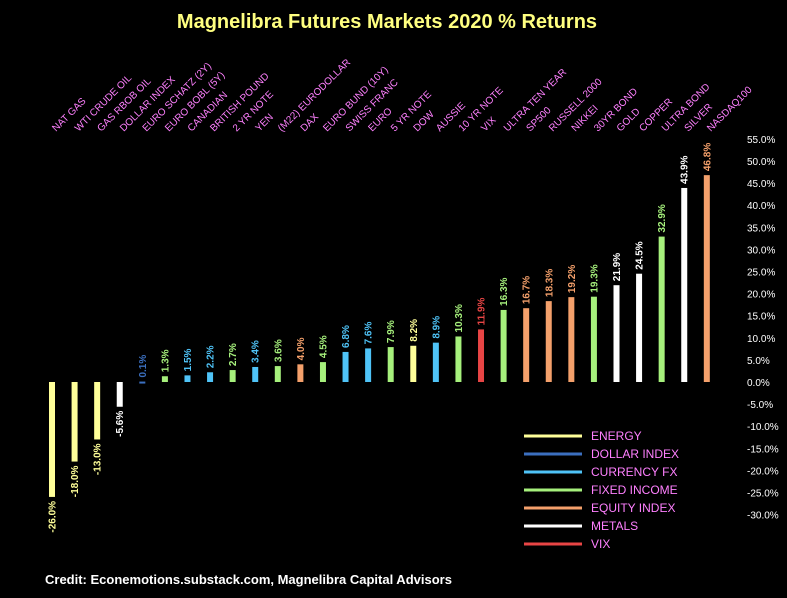 The height and width of the screenshot is (598, 787). I want to click on data-label-23: 19.2%, so click(572, 279).